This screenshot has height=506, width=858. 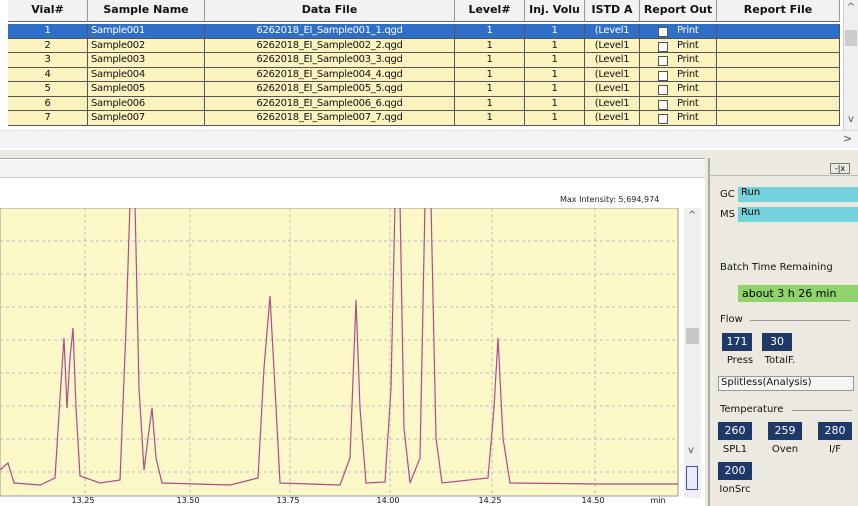 I want to click on plot-scroll-down: v, so click(x=691, y=450).